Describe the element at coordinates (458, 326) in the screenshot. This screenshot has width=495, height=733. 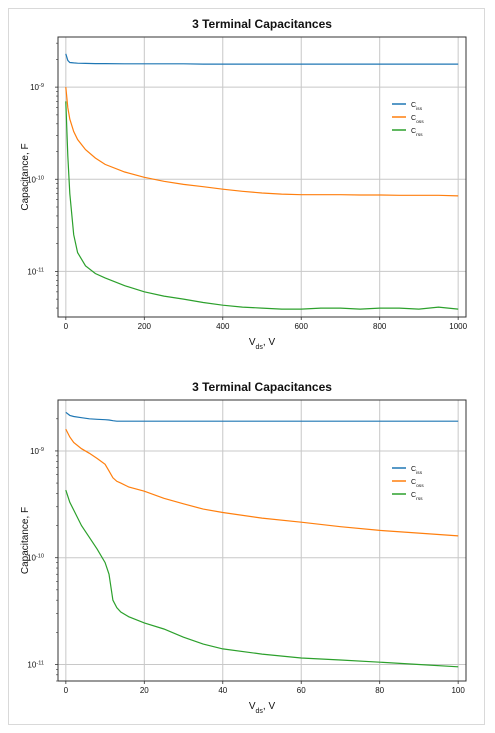
I see `x-tick-label: 1000` at that location.